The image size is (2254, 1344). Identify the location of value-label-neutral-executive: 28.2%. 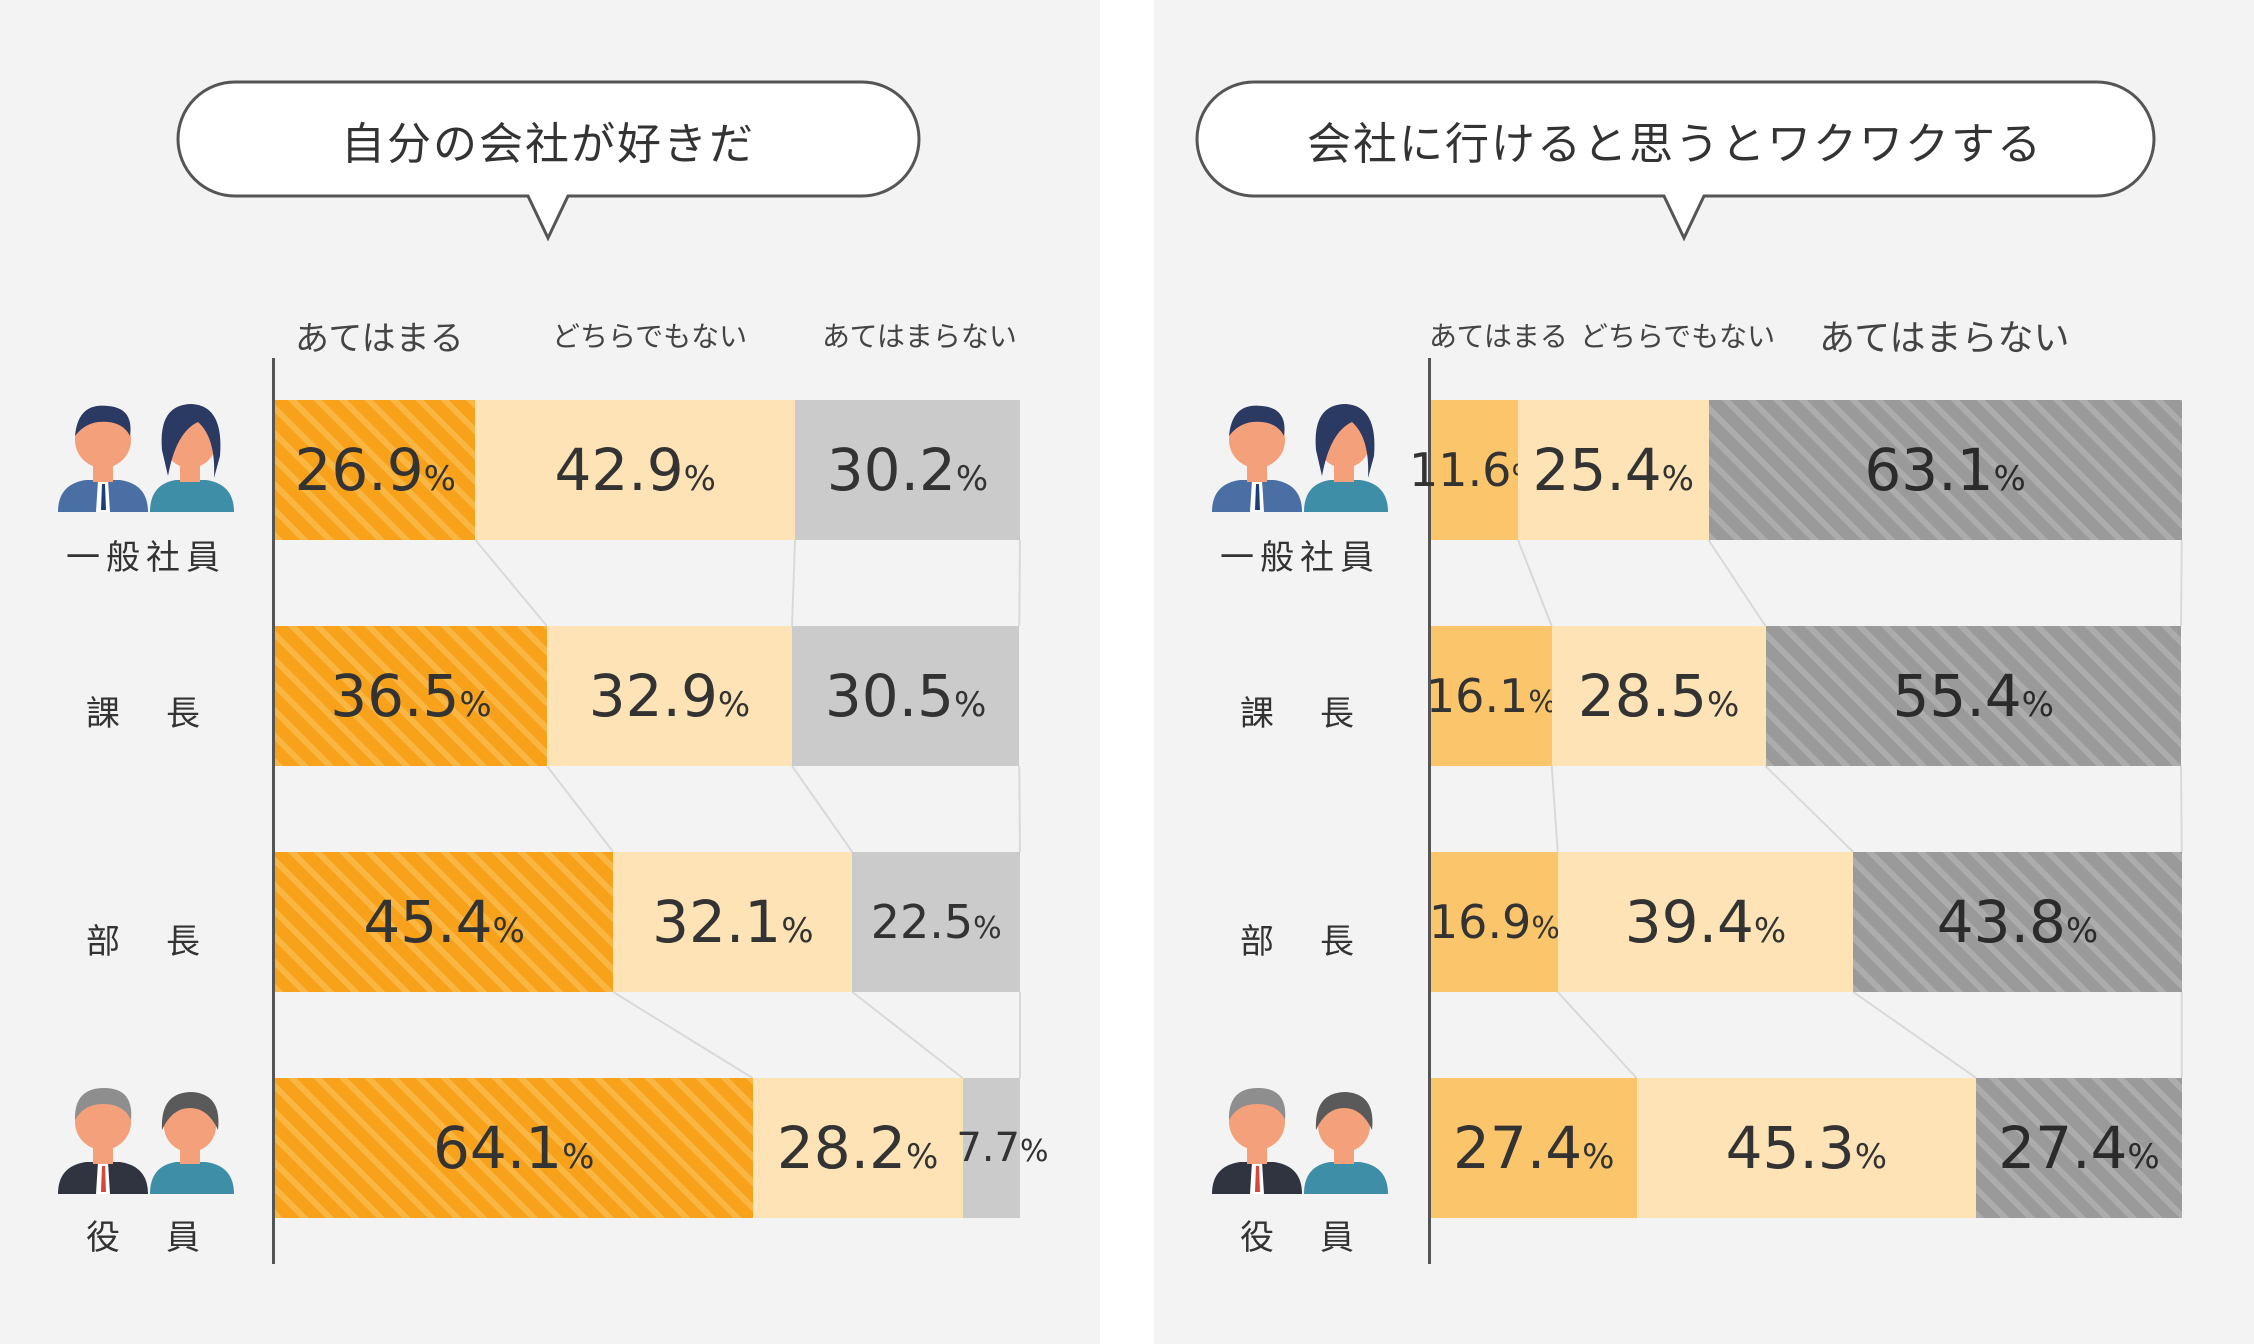
(857, 1148).